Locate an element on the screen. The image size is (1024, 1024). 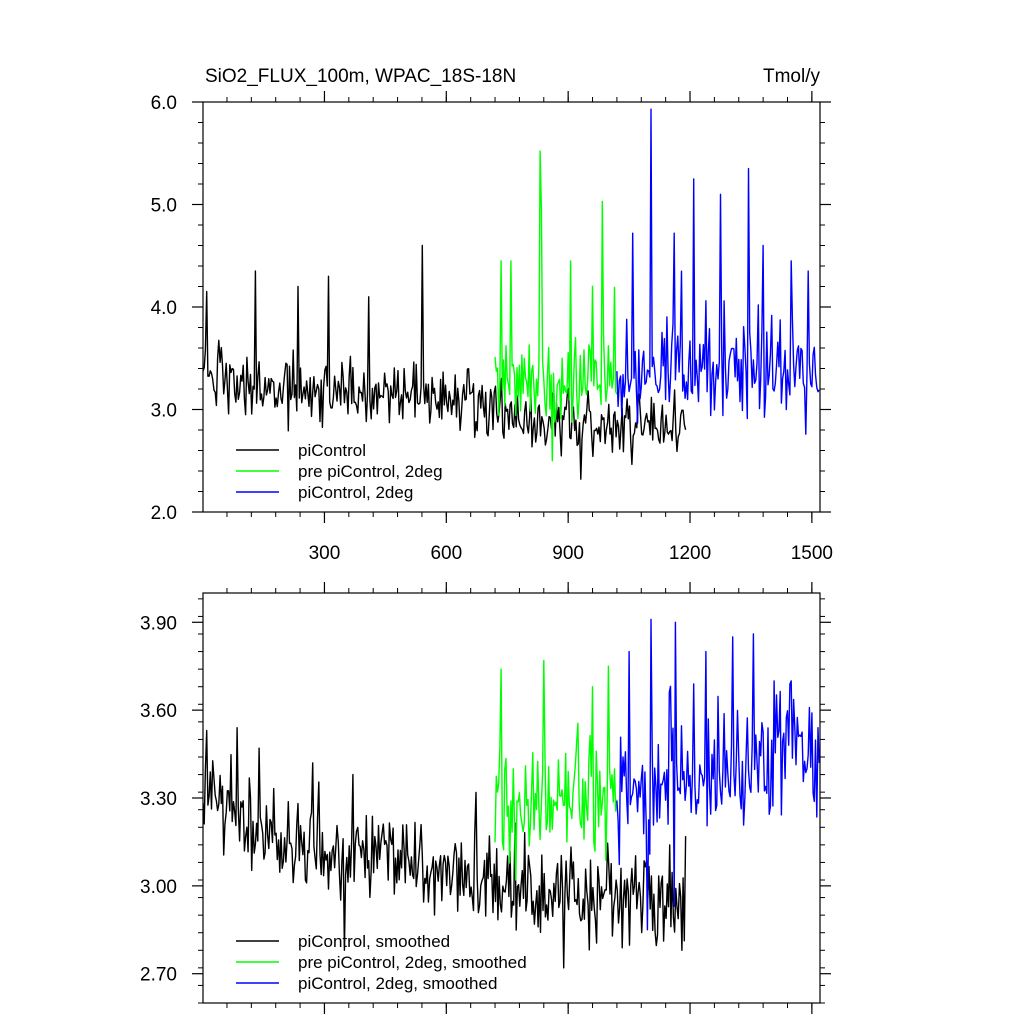
y-tick-label: 2.70 is located at coordinates (158, 975).